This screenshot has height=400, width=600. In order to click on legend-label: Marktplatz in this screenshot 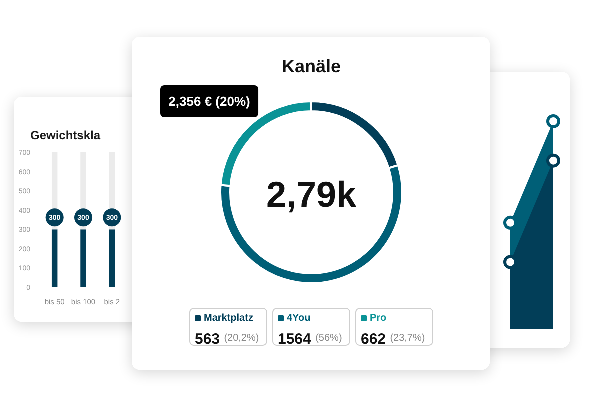, I will do `click(229, 318)`.